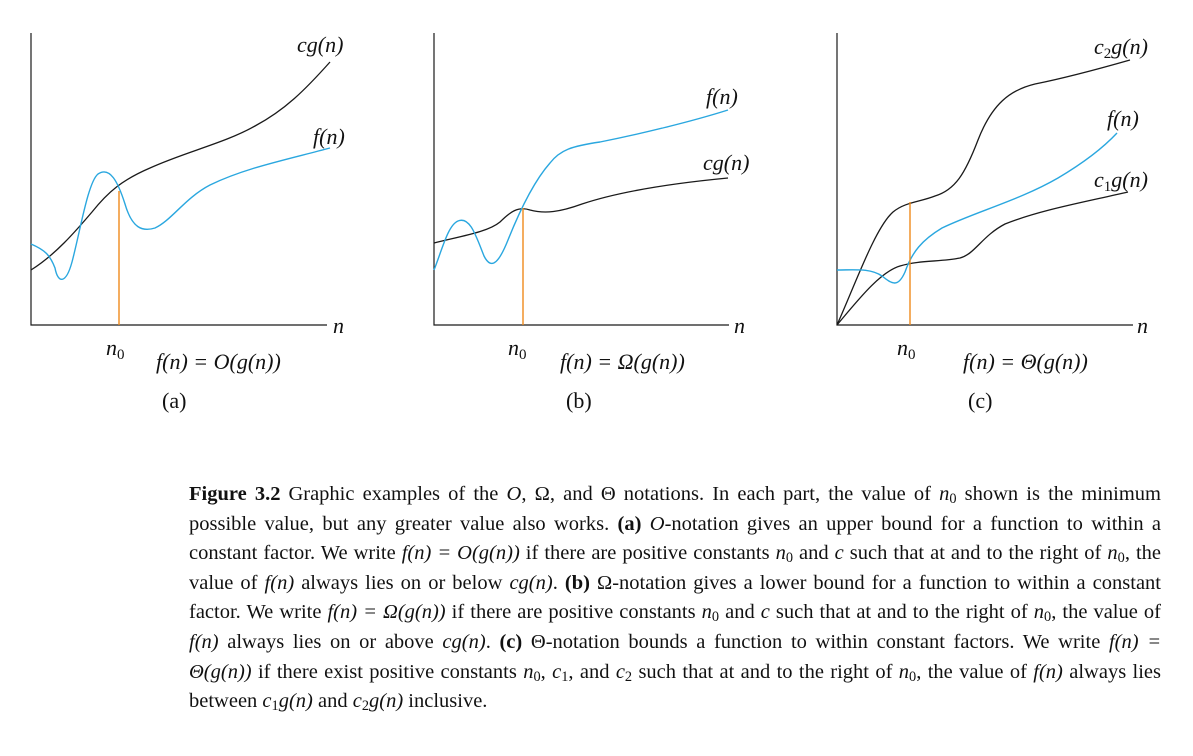  What do you see at coordinates (174, 400) in the screenshot?
I see `panel-a-label: (a)` at bounding box center [174, 400].